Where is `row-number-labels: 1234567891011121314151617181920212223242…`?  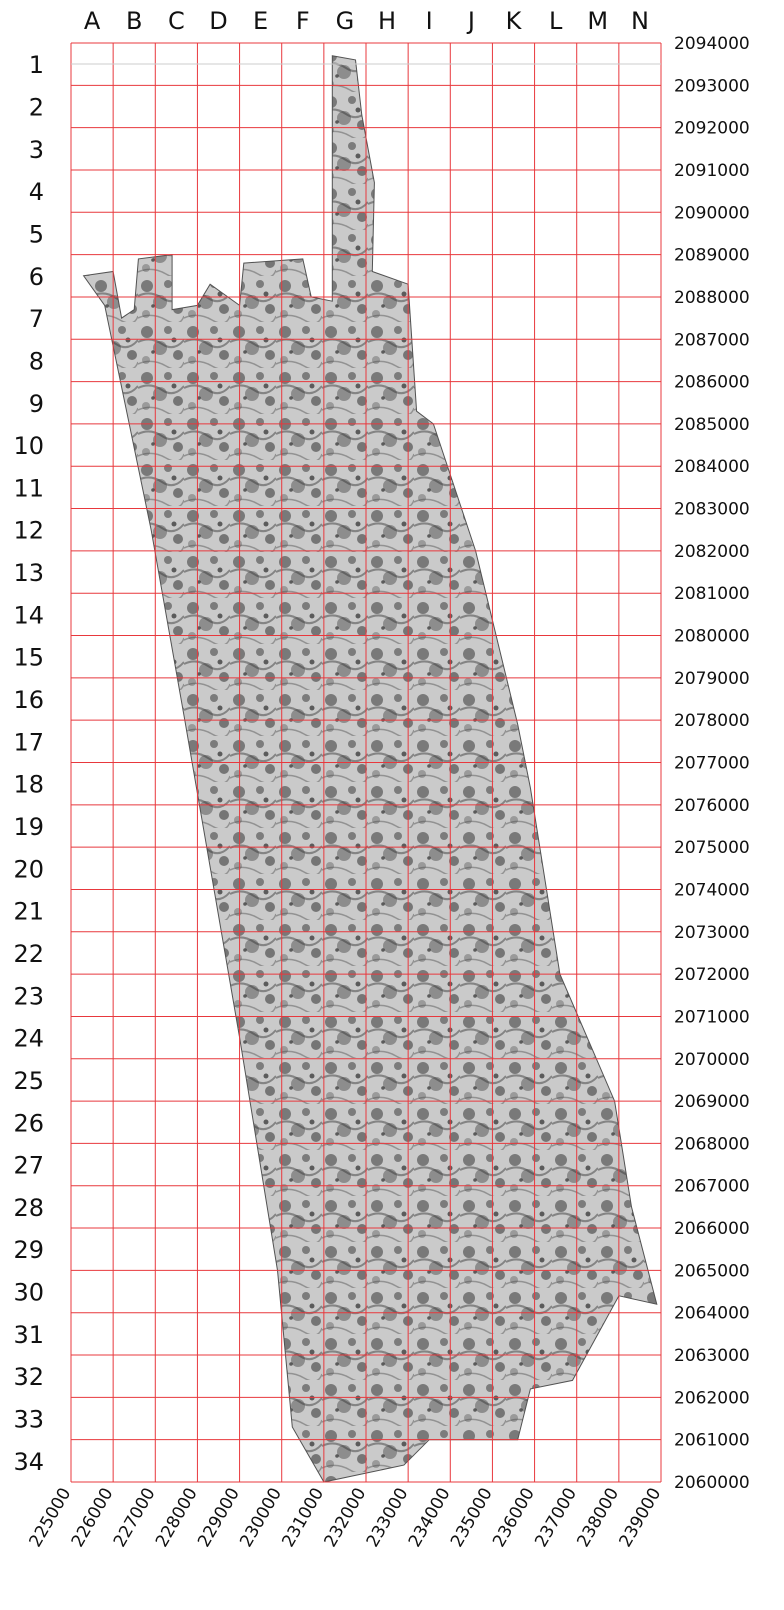
row-number-labels: 1234567891011121314151617181920212223242… is located at coordinates (28, 763).